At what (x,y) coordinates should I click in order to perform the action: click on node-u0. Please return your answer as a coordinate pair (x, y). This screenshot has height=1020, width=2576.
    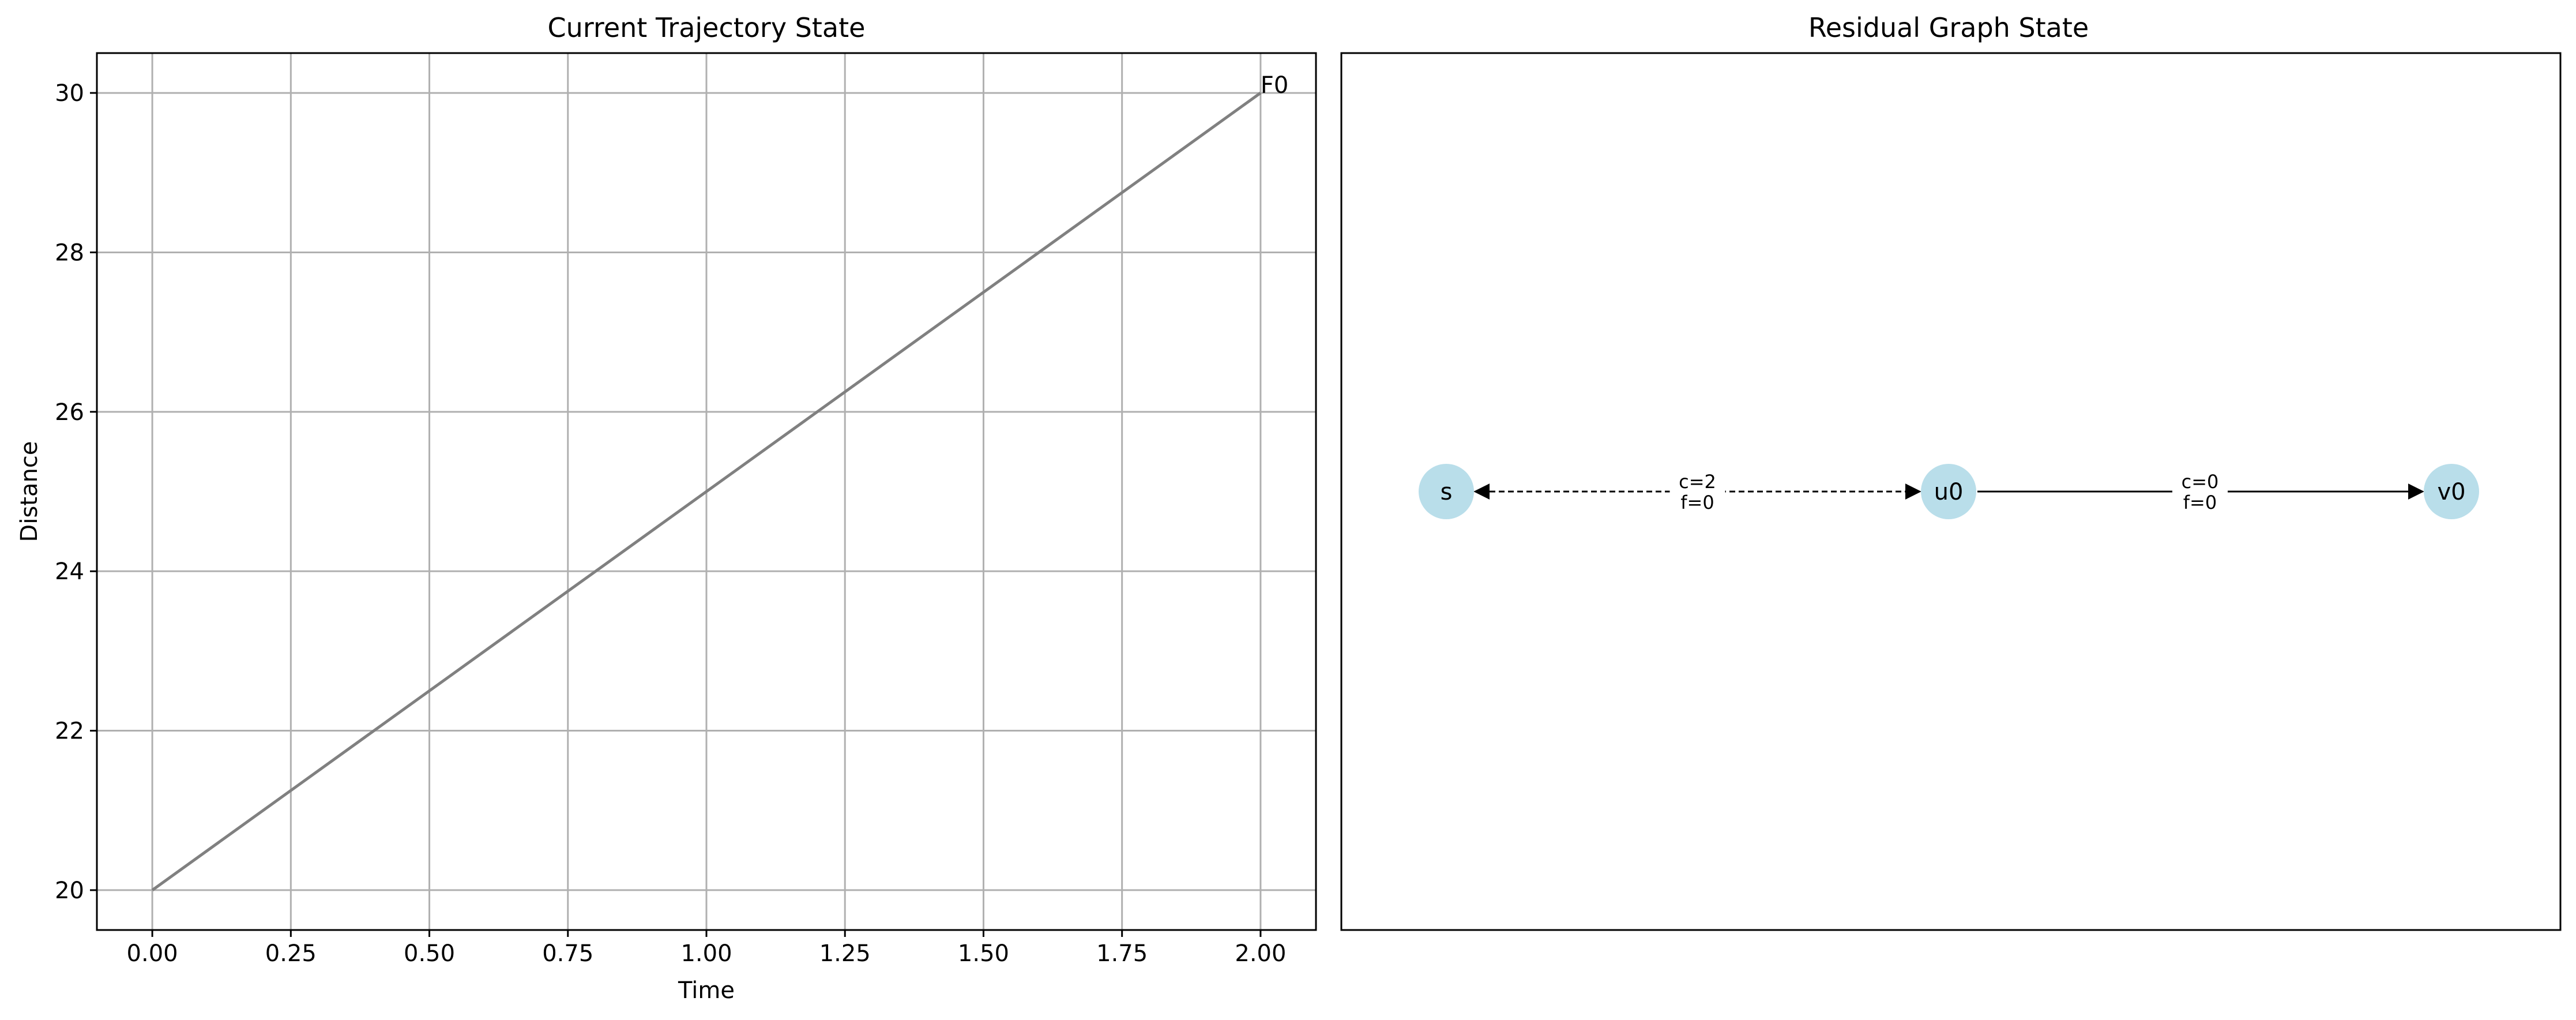
    Looking at the image, I should click on (1948, 491).